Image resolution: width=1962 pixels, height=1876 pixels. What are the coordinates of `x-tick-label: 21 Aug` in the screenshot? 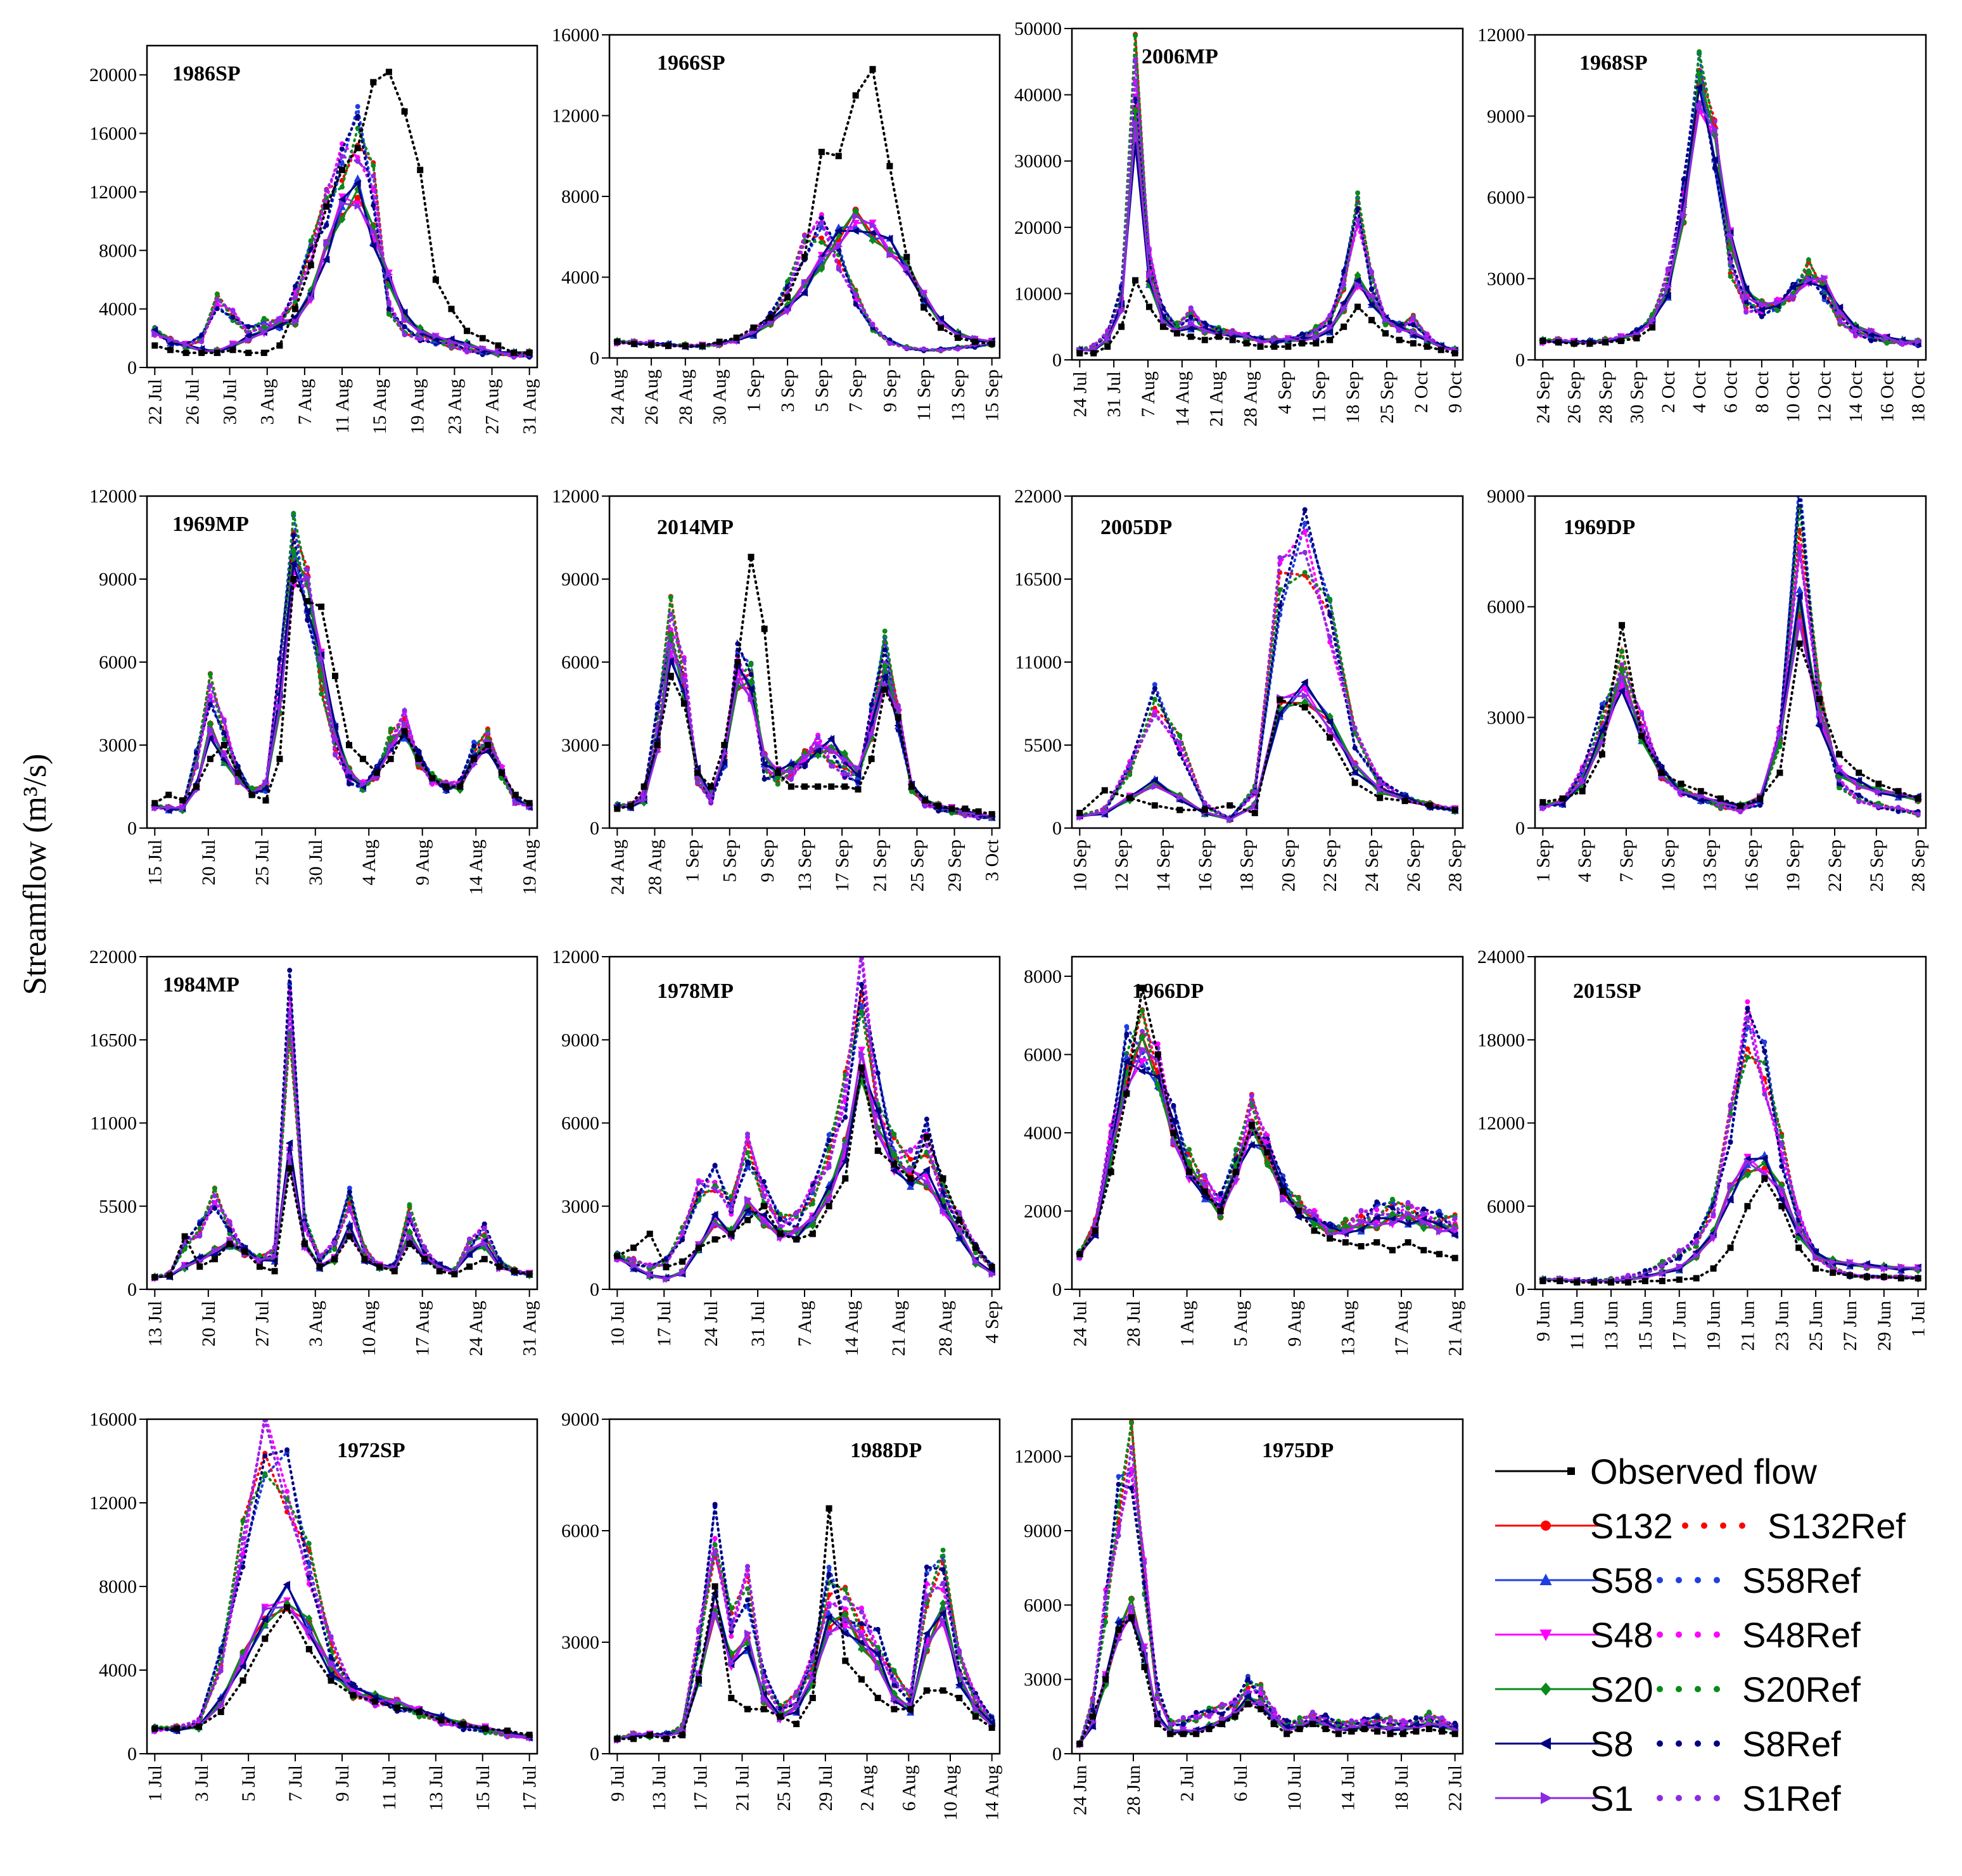 It's located at (899, 1329).